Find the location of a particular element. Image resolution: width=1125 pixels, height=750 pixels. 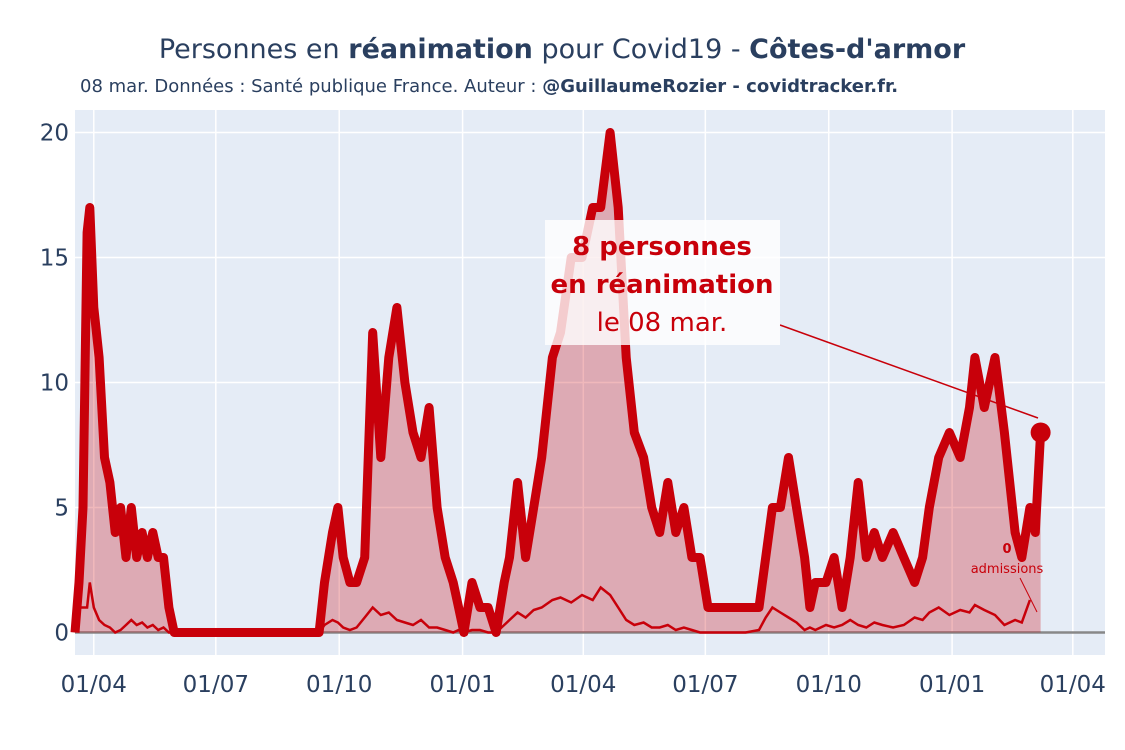

y-tick-label: 20 is located at coordinates (54, 134).